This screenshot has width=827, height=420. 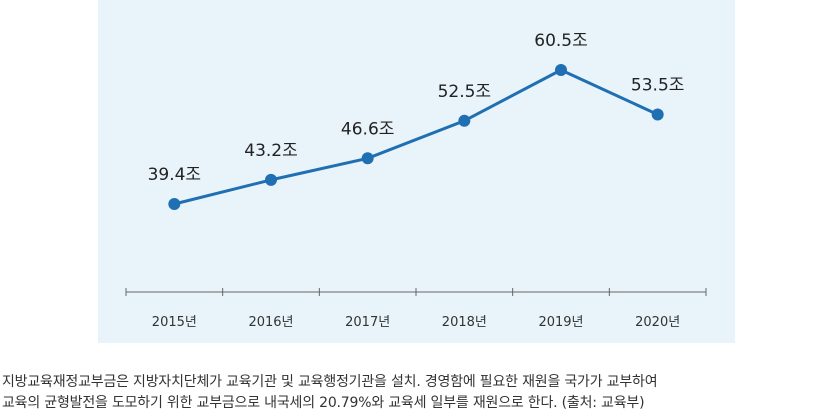 What do you see at coordinates (658, 85) in the screenshot?
I see `data-label: 53.5조` at bounding box center [658, 85].